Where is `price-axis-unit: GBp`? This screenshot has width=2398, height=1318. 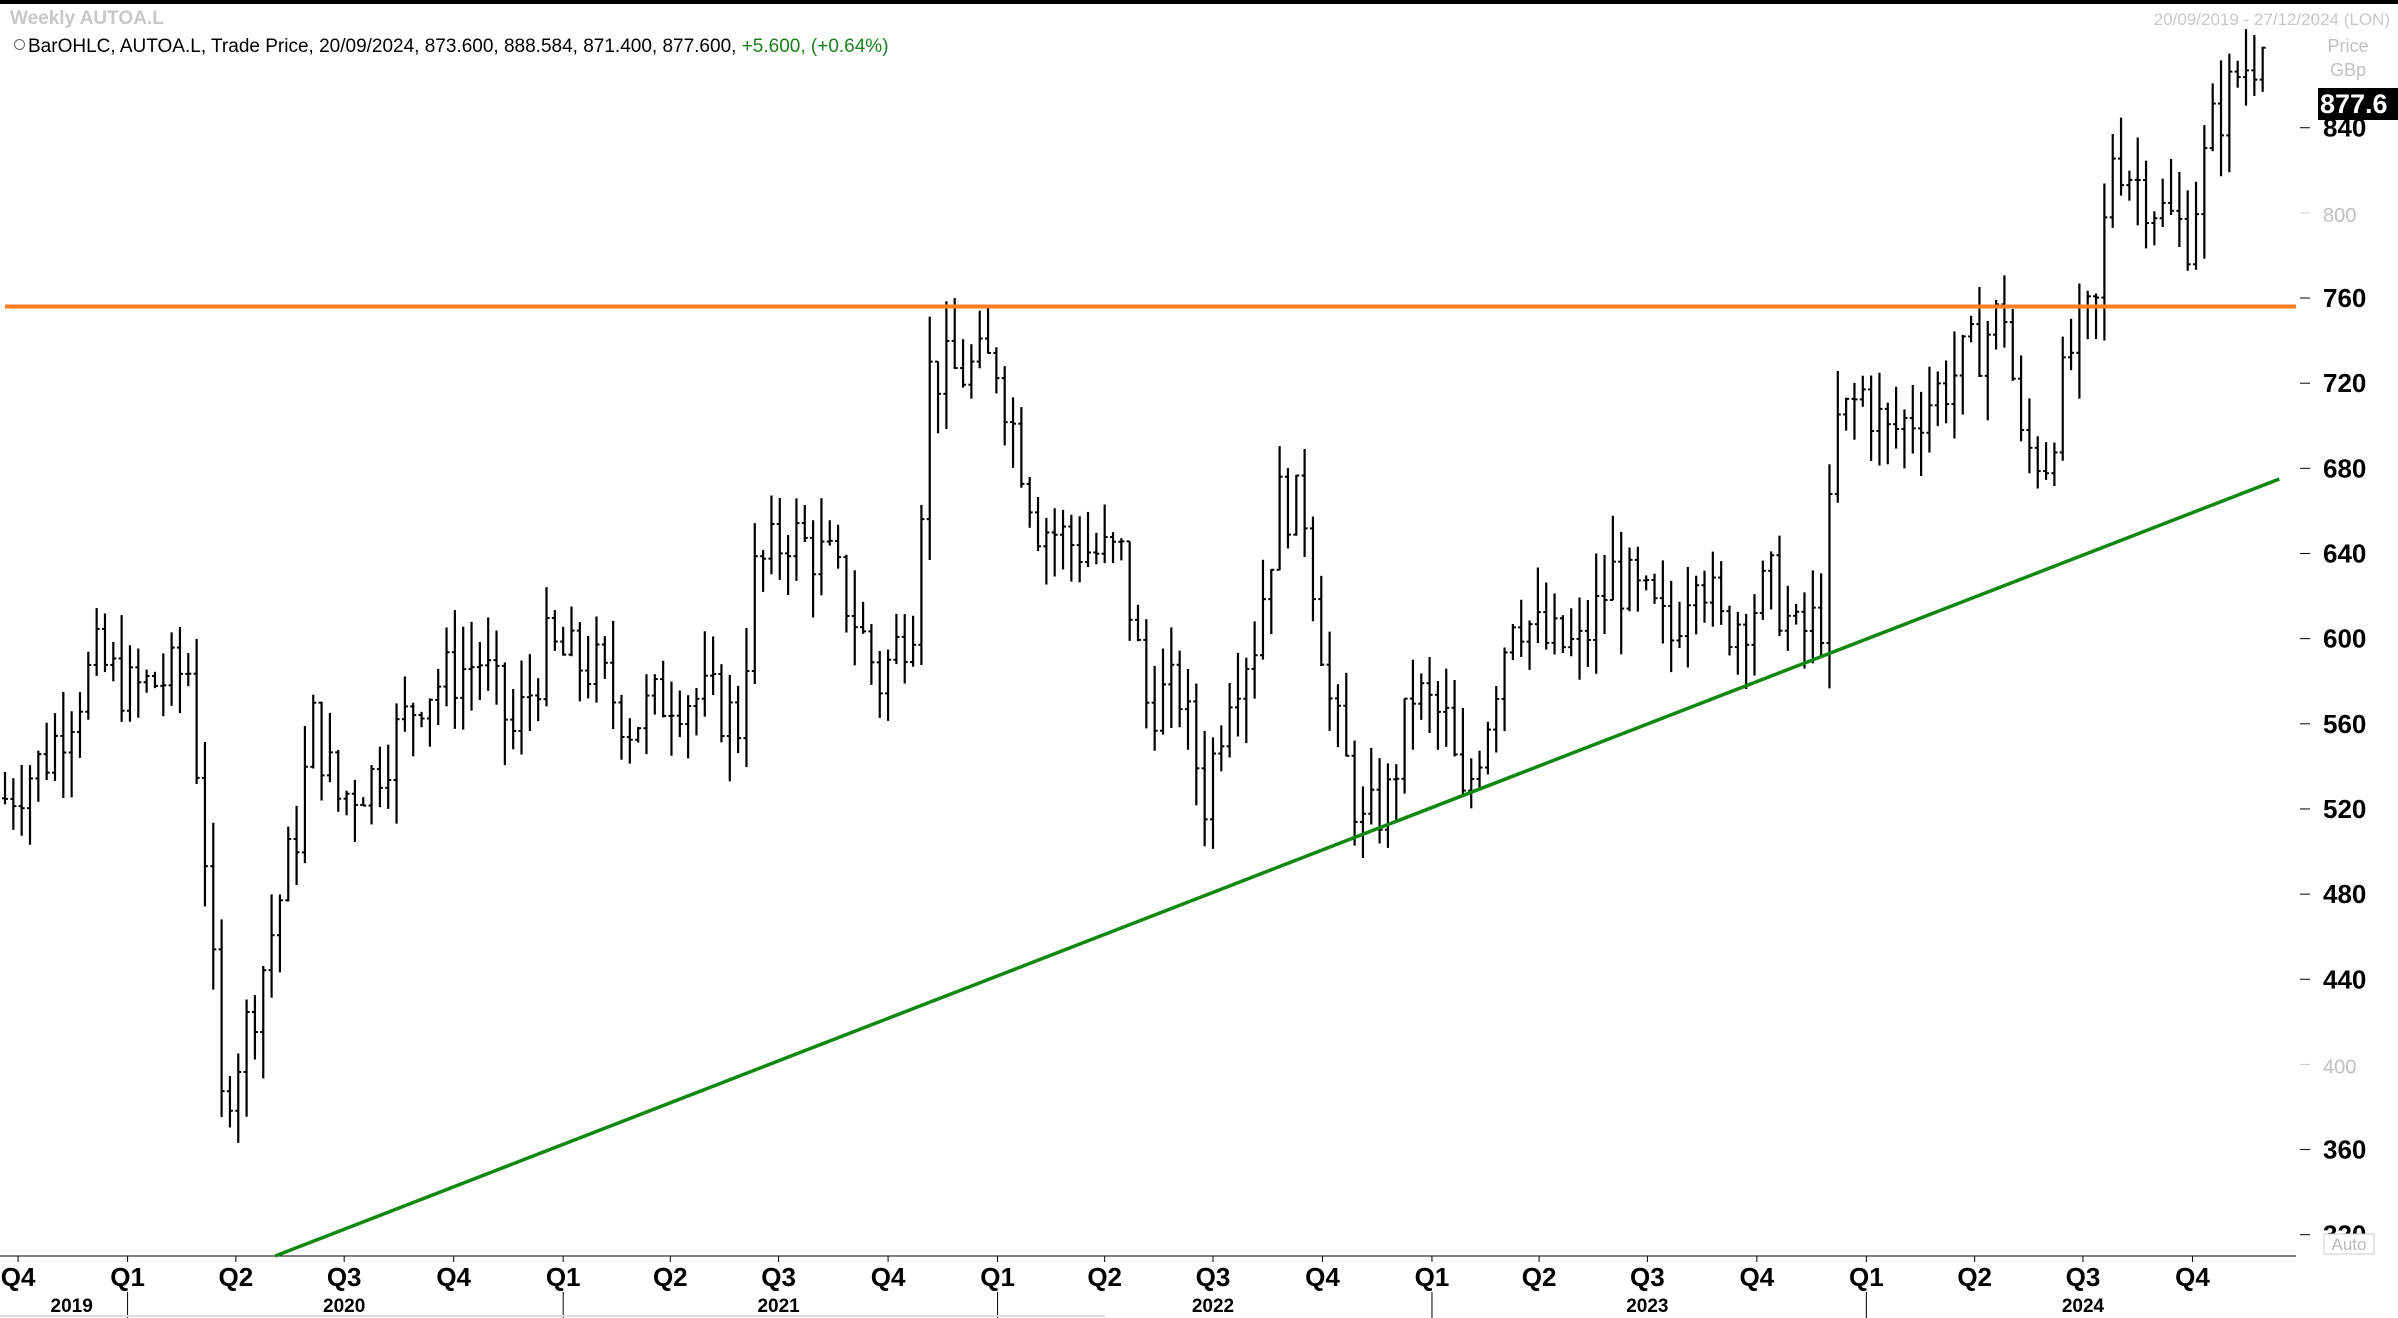
price-axis-unit: GBp is located at coordinates (2348, 70).